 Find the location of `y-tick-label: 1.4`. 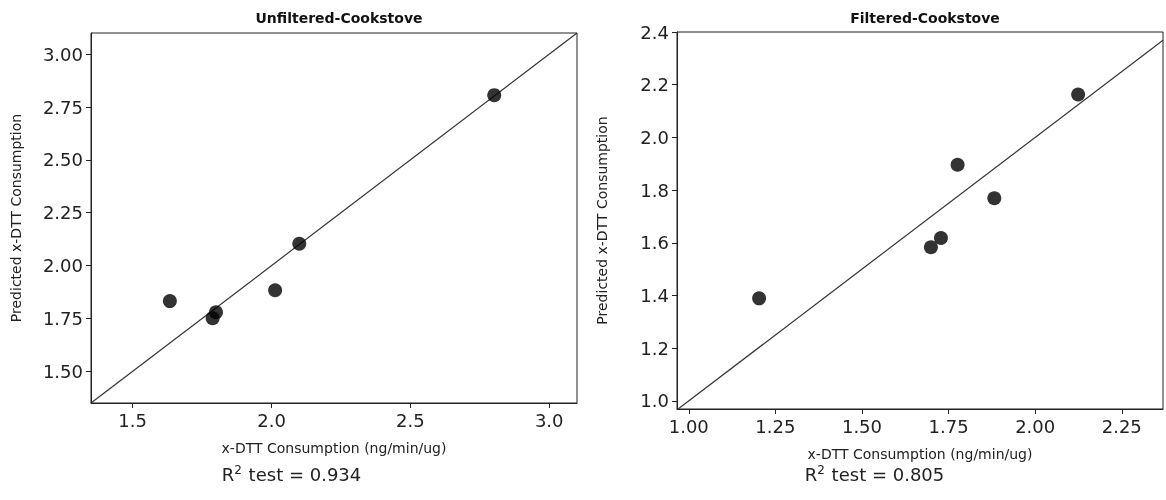

y-tick-label: 1.4 is located at coordinates (654, 295).